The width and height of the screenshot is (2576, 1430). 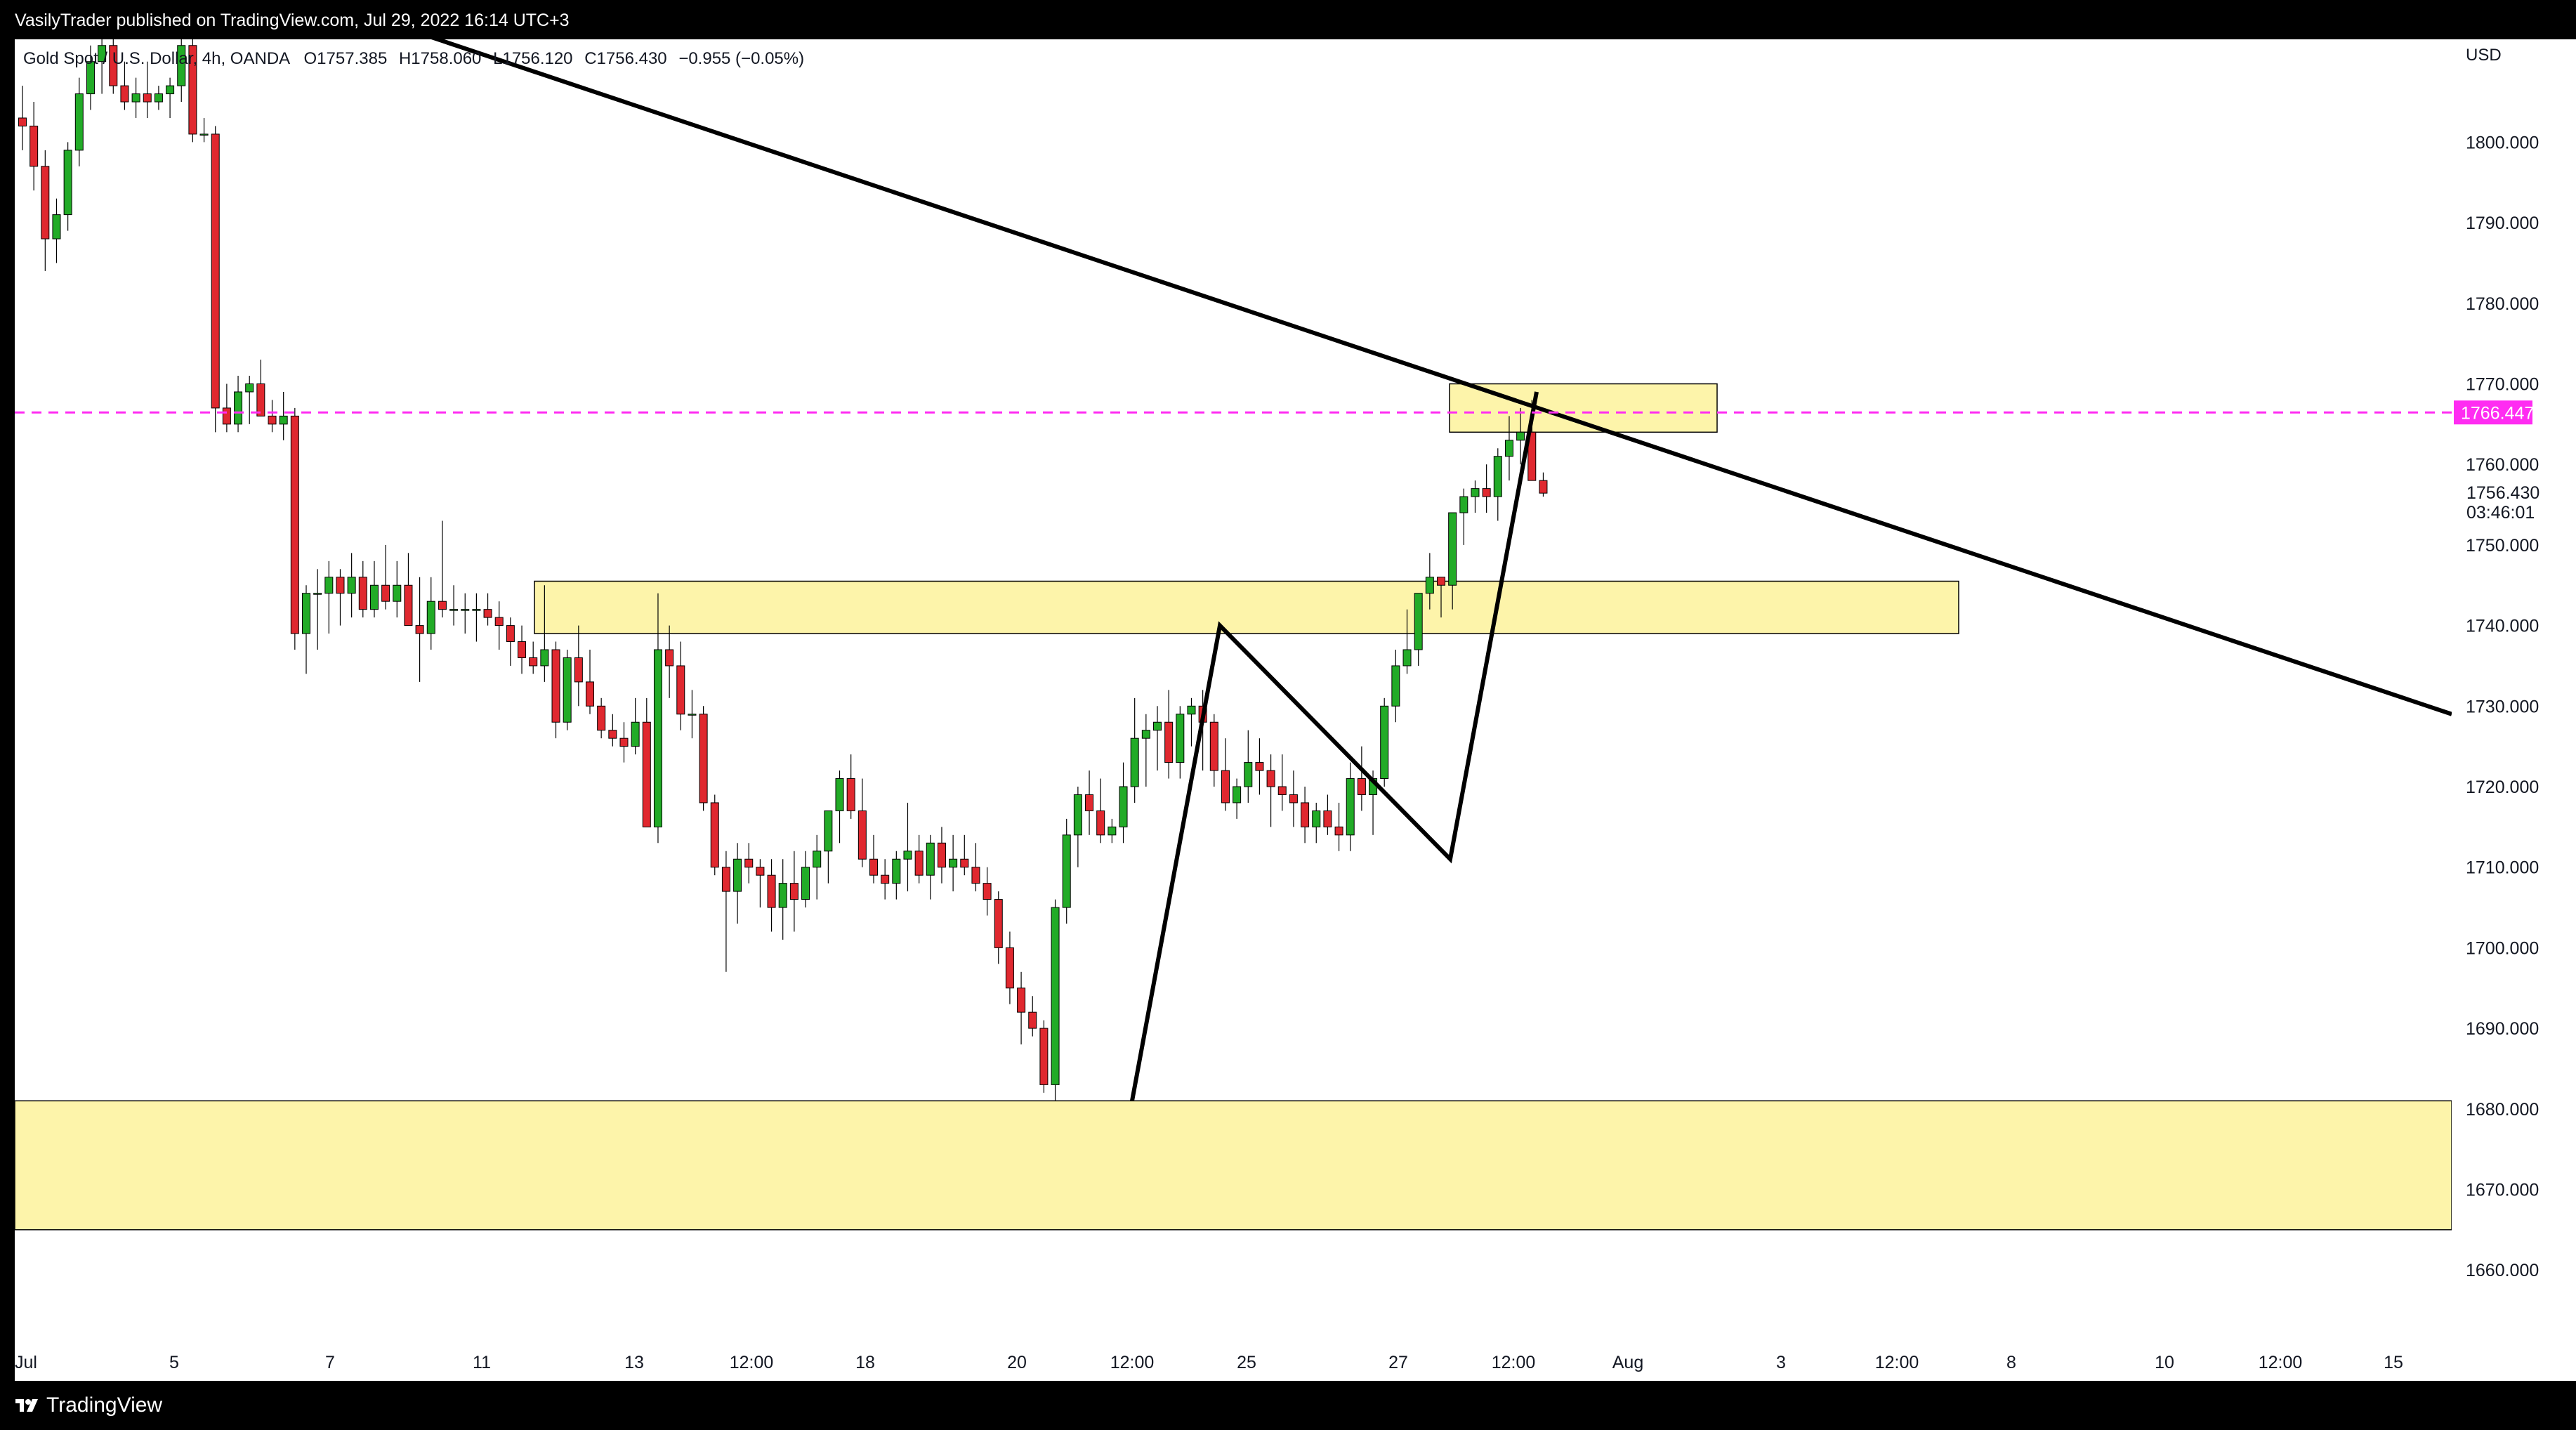 I want to click on zigzag-pattern-line, so click(x=1334, y=746).